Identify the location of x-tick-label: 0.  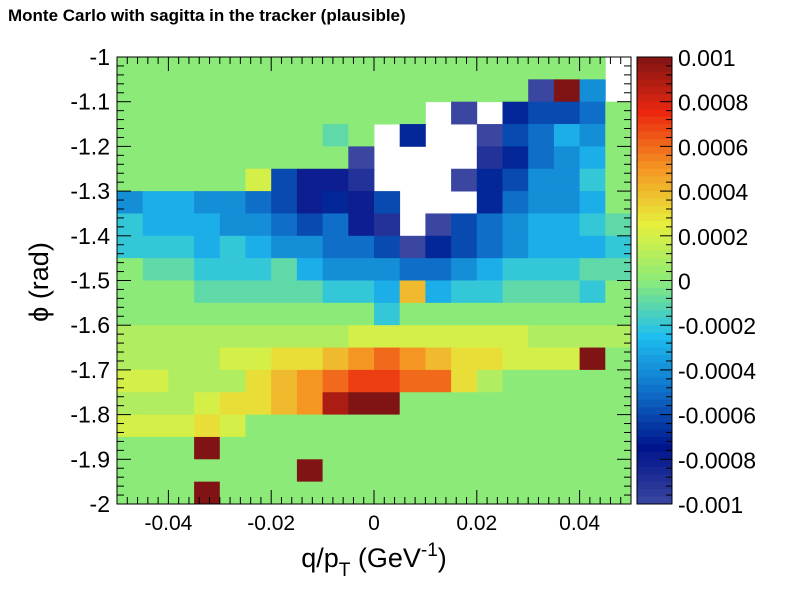
(374, 523).